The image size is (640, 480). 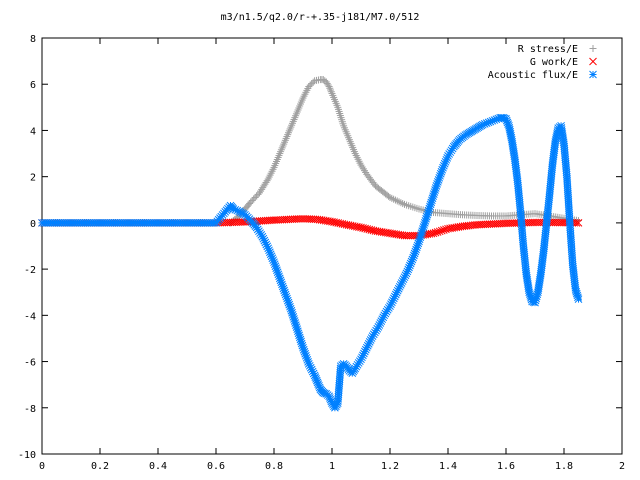 What do you see at coordinates (274, 466) in the screenshot?
I see `x-tick-label: 0.8` at bounding box center [274, 466].